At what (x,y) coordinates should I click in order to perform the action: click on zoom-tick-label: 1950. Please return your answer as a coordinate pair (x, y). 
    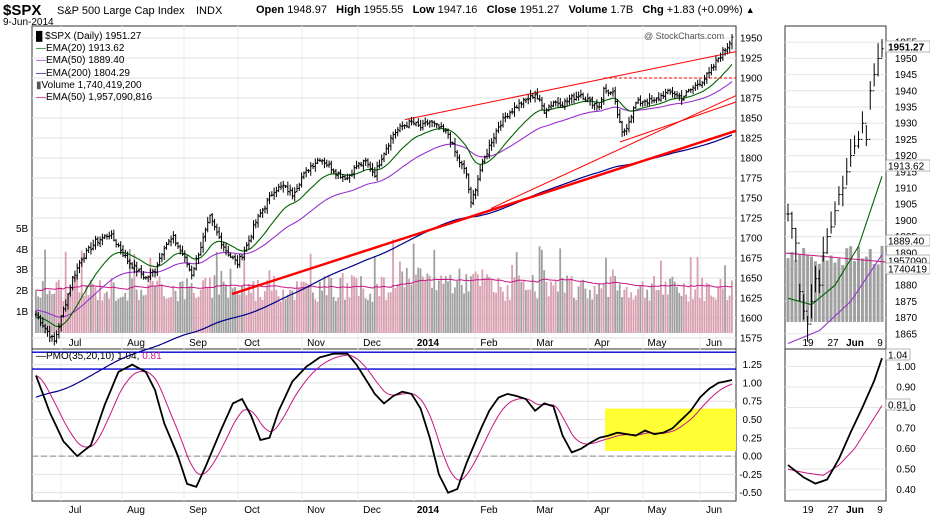
    Looking at the image, I should click on (906, 59).